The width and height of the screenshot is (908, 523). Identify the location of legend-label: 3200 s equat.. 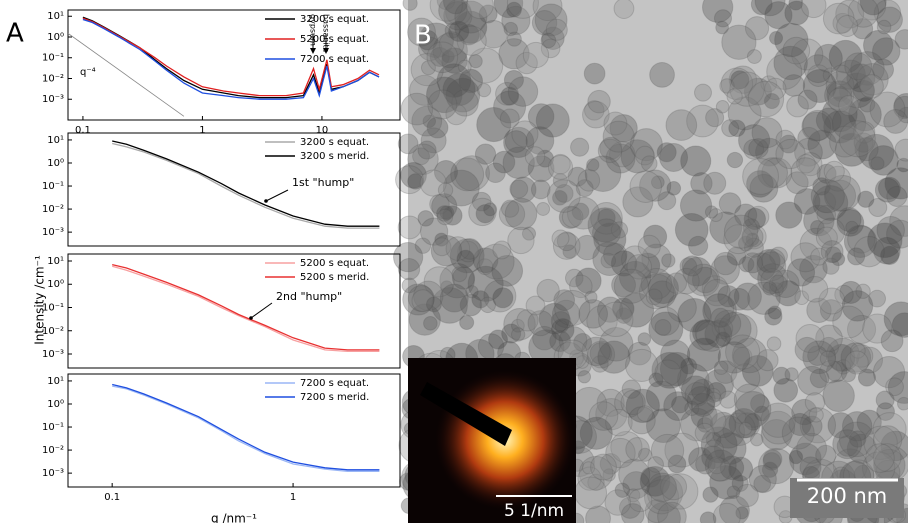
(334, 19).